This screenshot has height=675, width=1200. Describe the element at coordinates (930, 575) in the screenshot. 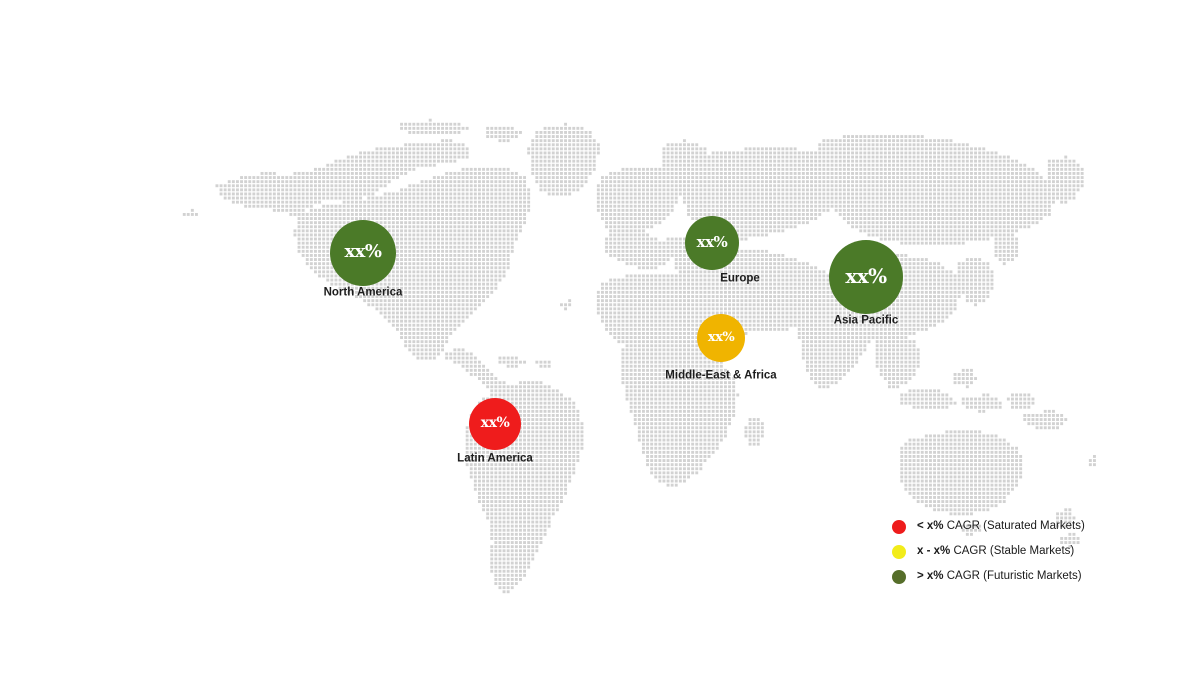

I see `legend-range-futuristic: > x%` at that location.